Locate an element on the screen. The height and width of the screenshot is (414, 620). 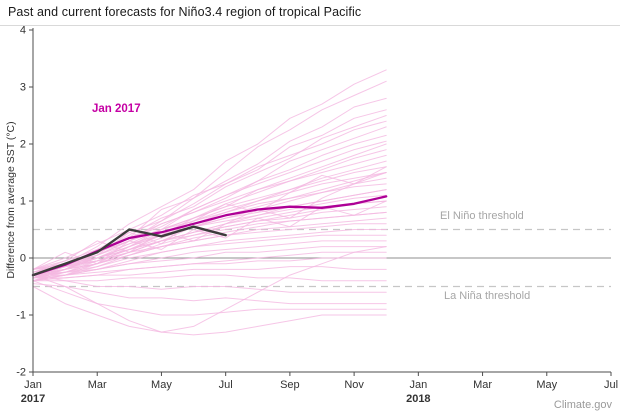
x-tick-label: Sep is located at coordinates (290, 385).